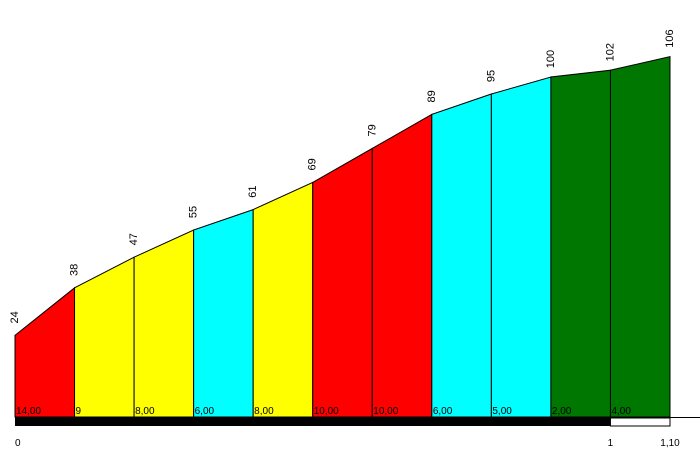 This screenshot has width=700, height=454. What do you see at coordinates (15, 317) in the screenshot?
I see `elevation-label: 24` at bounding box center [15, 317].